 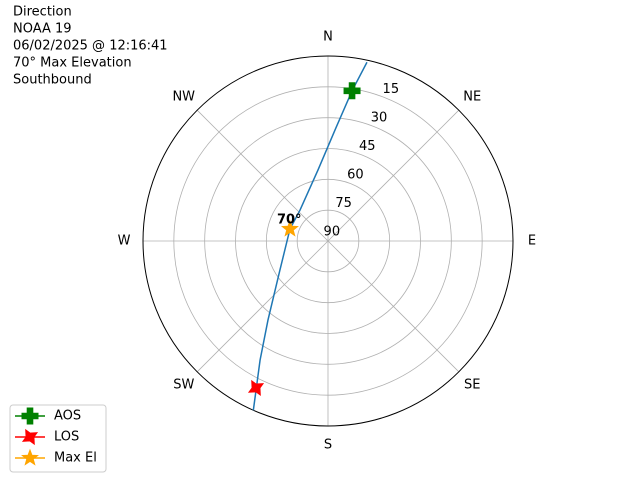 I want to click on title-line: NOAA 19, so click(x=42, y=29).